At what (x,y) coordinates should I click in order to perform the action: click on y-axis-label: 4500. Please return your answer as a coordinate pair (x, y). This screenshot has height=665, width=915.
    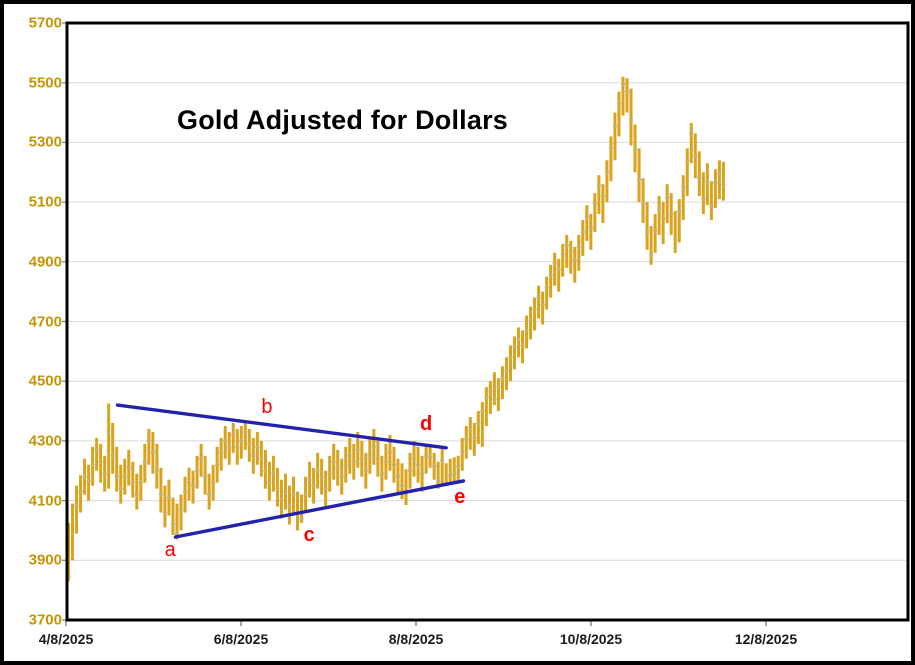
    Looking at the image, I should click on (45, 381).